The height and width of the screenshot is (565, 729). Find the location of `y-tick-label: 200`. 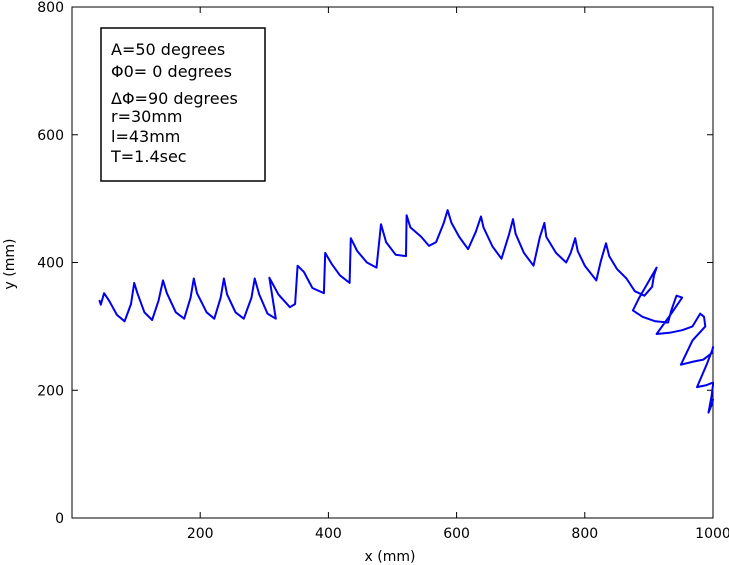

y-tick-label: 200 is located at coordinates (50, 391).